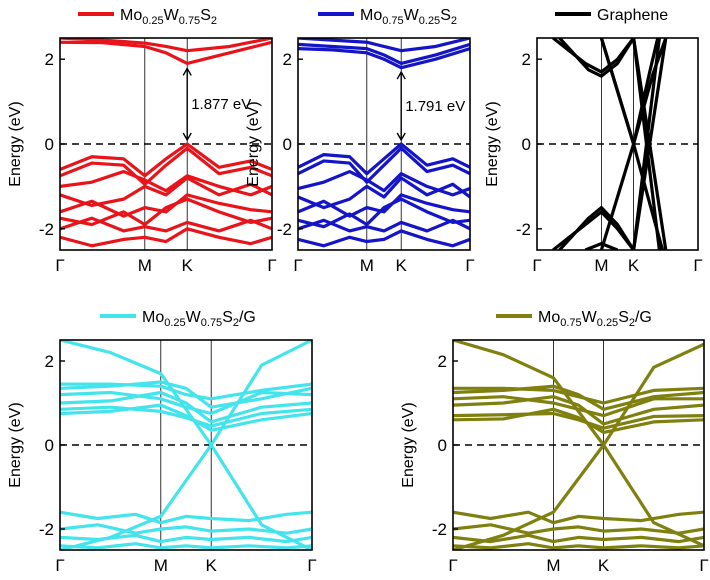 This screenshot has height=580, width=710. Describe the element at coordinates (526, 59) in the screenshot. I see `y-tick-label: 2` at that location.